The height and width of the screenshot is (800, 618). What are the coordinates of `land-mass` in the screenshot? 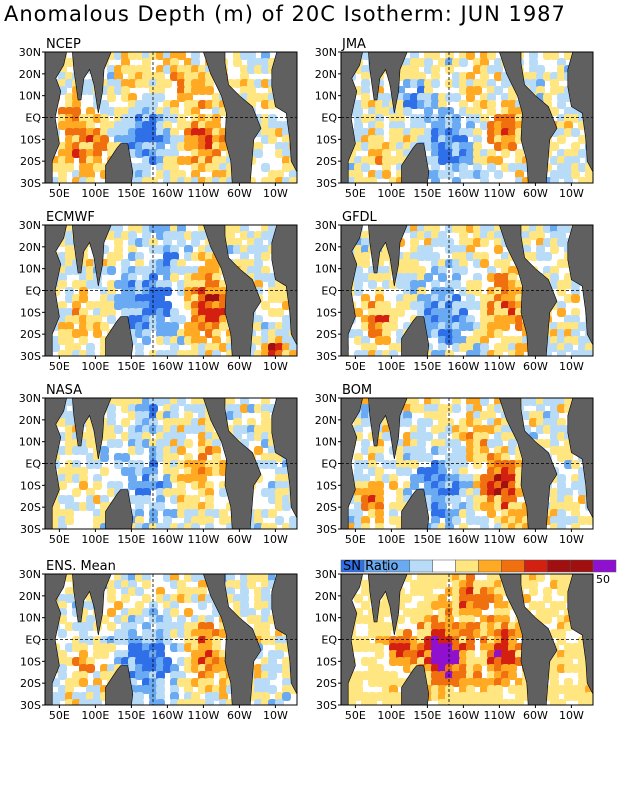 It's located at (415, 509).